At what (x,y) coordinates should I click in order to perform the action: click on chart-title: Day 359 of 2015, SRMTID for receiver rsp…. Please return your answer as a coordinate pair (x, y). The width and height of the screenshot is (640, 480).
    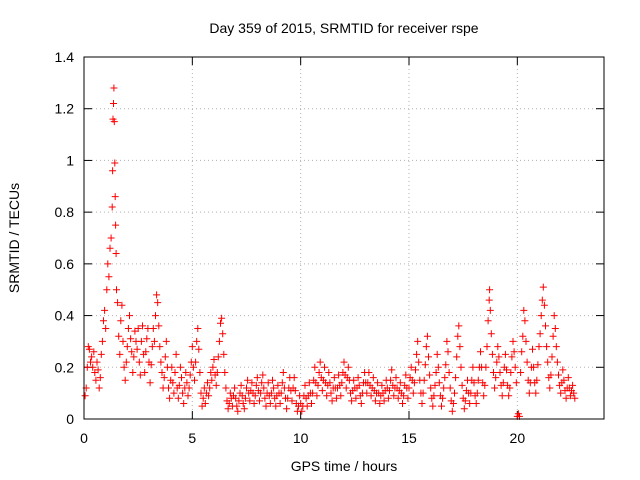
    Looking at the image, I should click on (343, 28).